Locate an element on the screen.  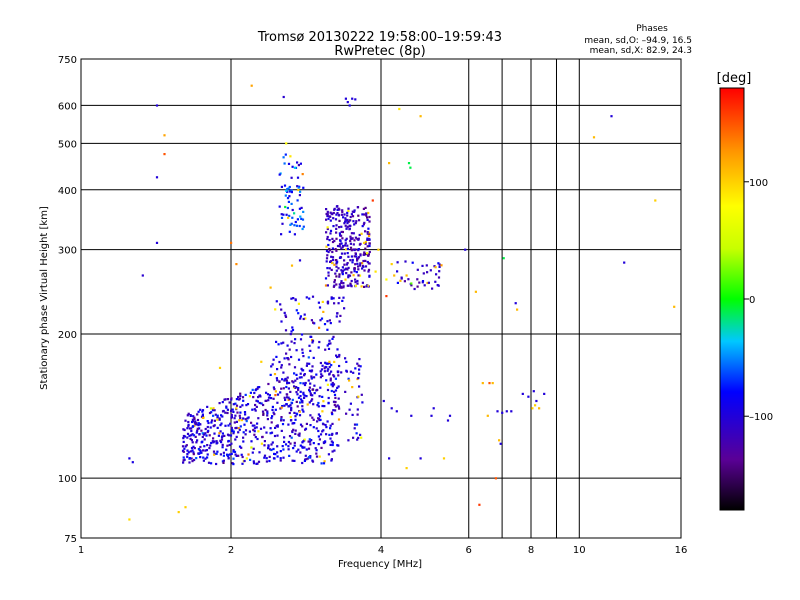
y-axis-label: Stationary phase Virtual Height [km] is located at coordinates (44, 298).